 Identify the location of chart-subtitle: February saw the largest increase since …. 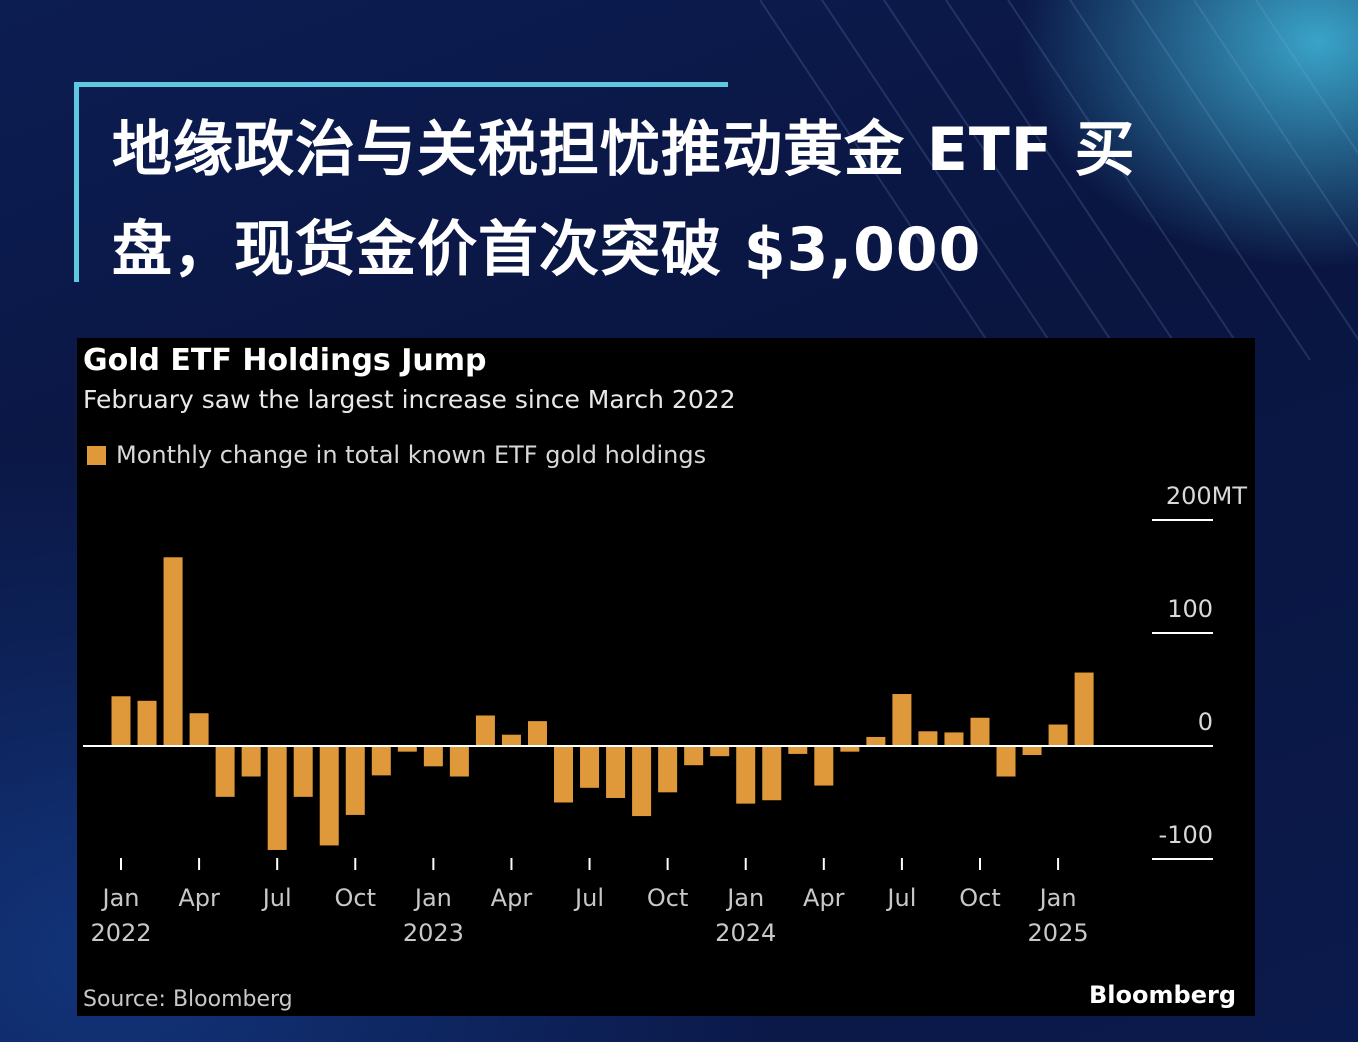
(409, 399).